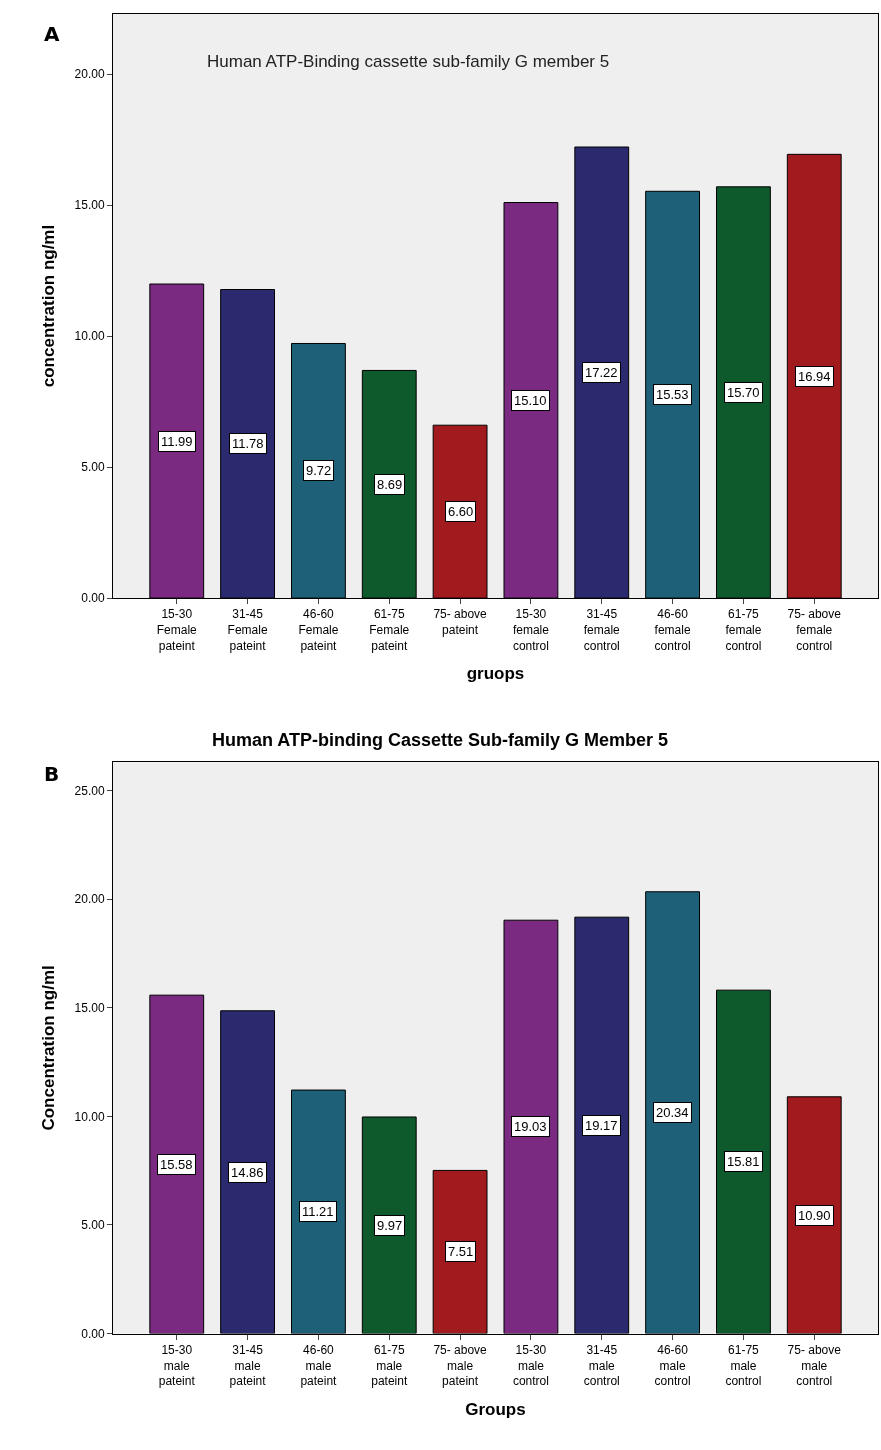 This screenshot has width=881, height=1450. Describe the element at coordinates (49, 306) in the screenshot. I see `y-axis-title: concentration ng/ml` at that location.